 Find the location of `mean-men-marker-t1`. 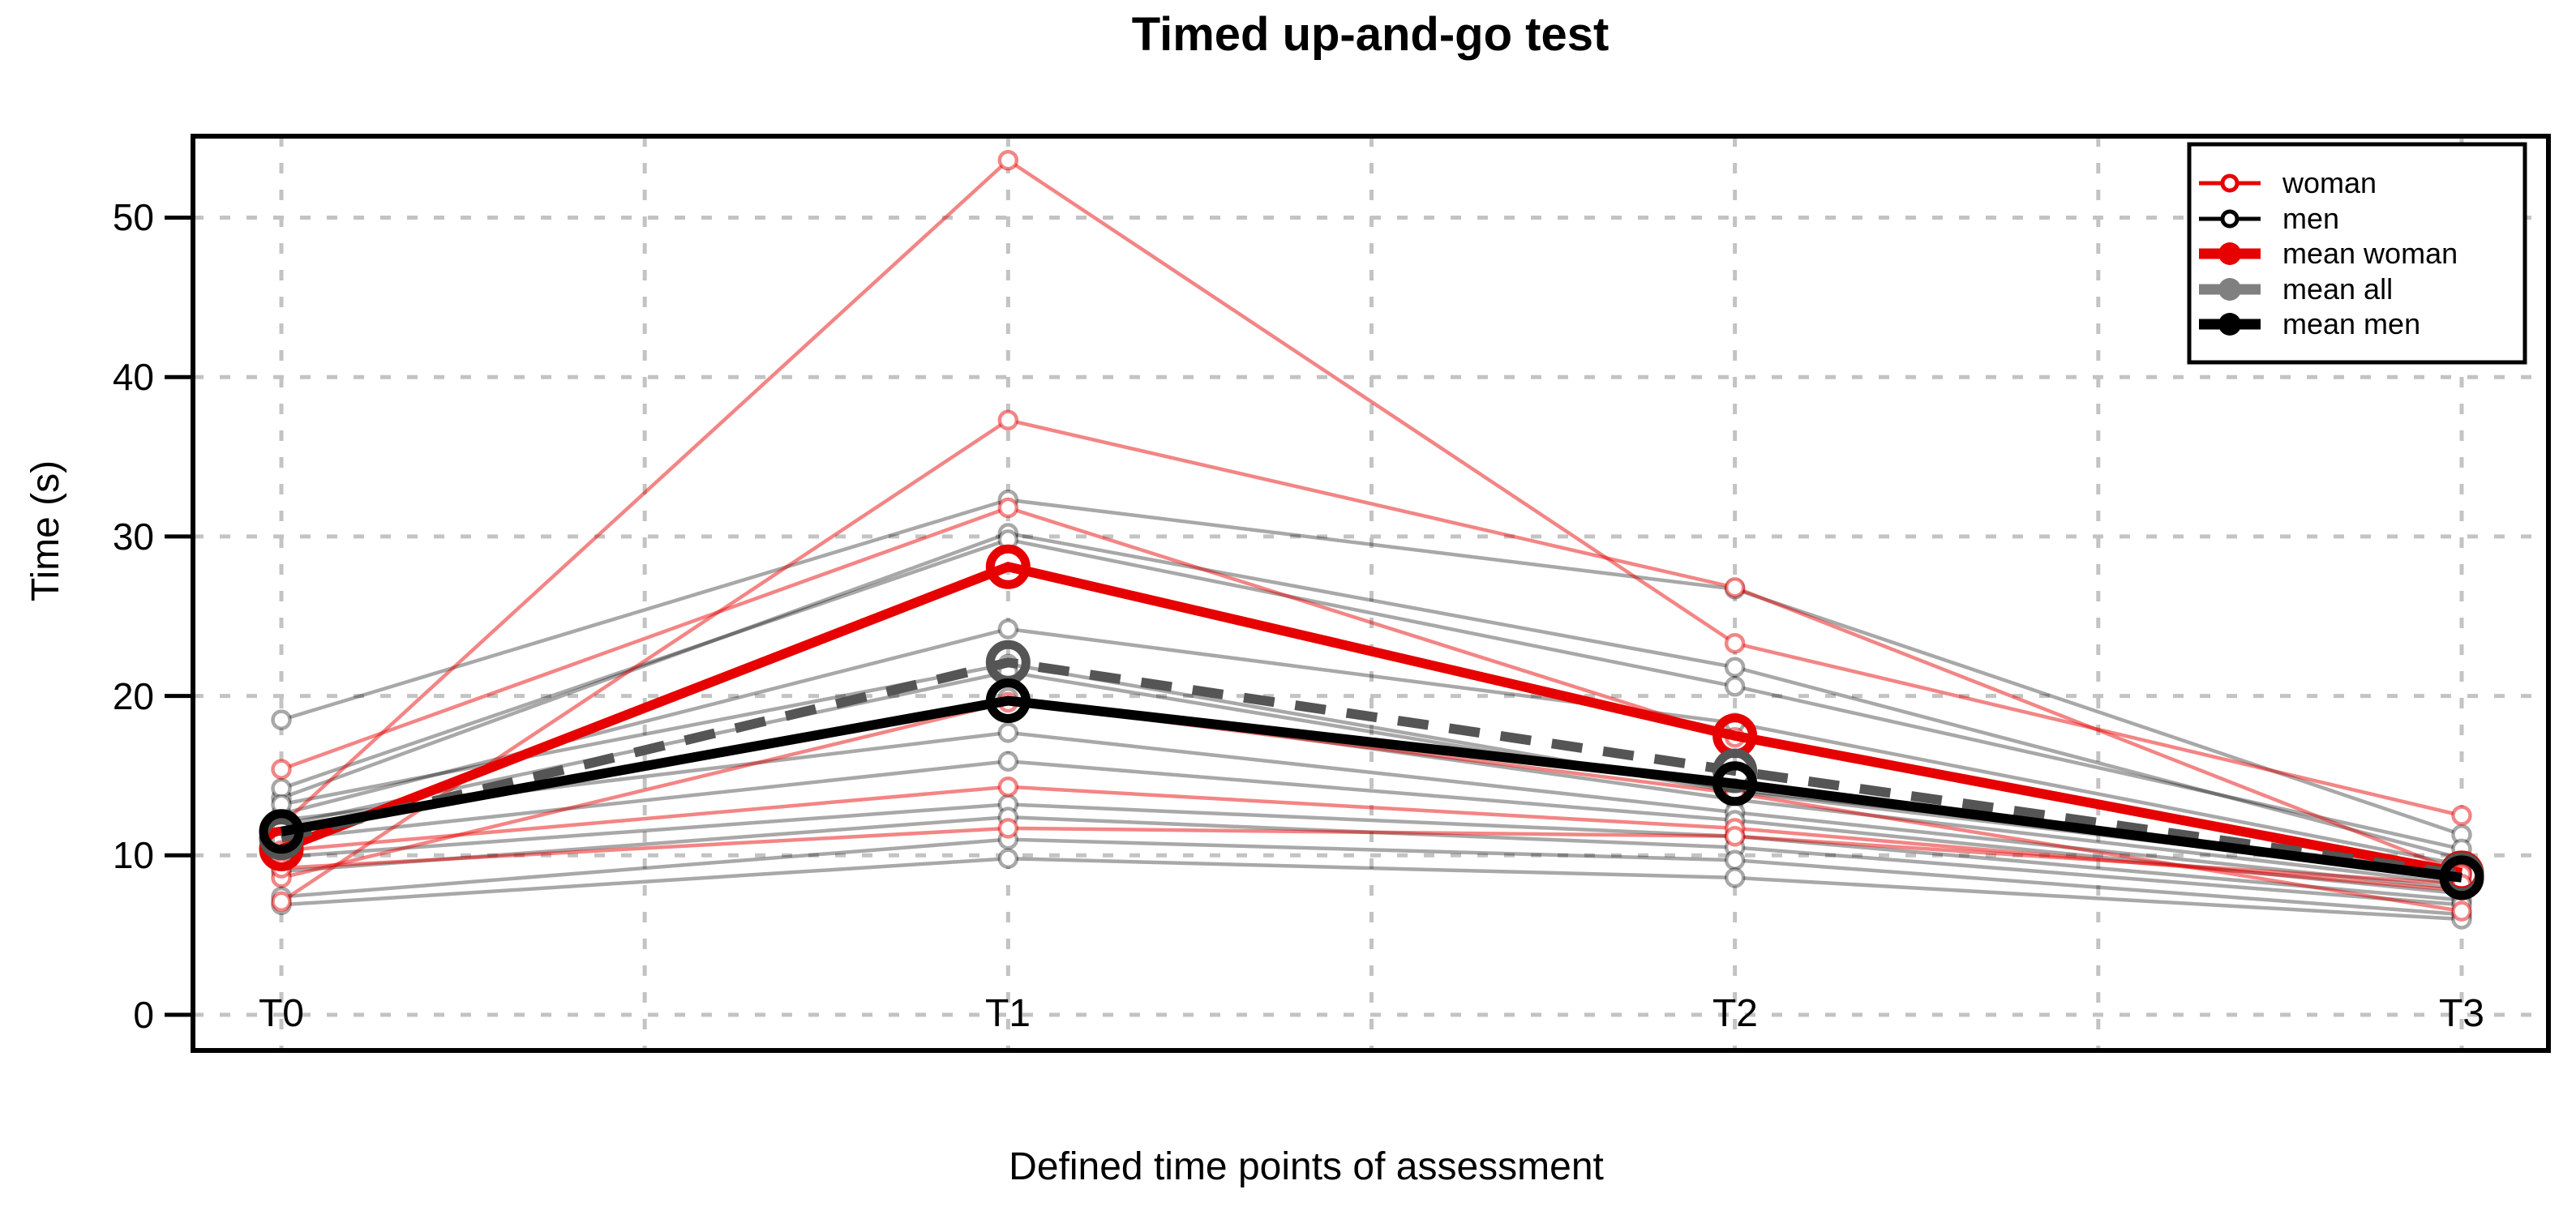

mean-men-marker-t1 is located at coordinates (1008, 701).